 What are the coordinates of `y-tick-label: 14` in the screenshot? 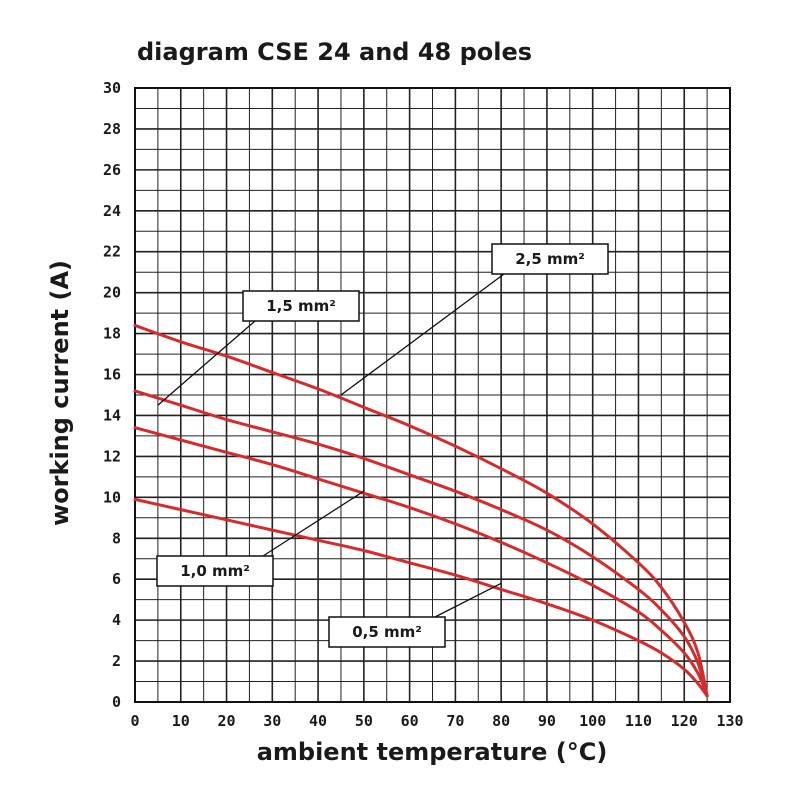 It's located at (112, 415).